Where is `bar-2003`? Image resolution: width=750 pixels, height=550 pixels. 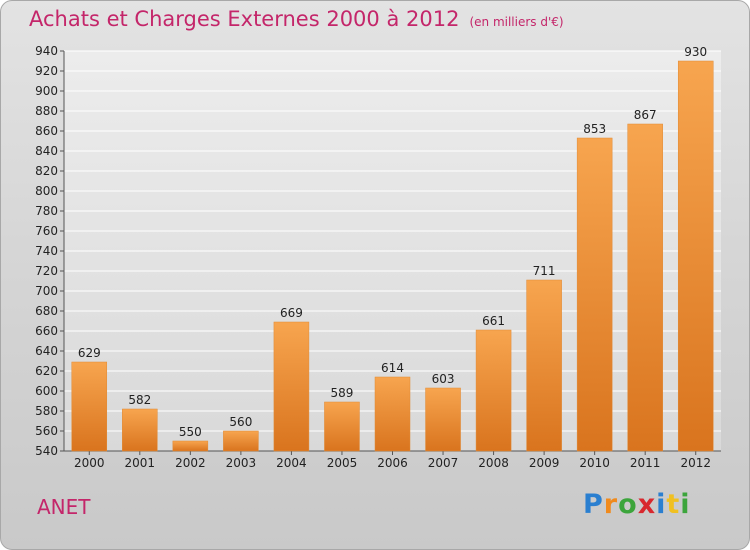
bar-2003 is located at coordinates (241, 441).